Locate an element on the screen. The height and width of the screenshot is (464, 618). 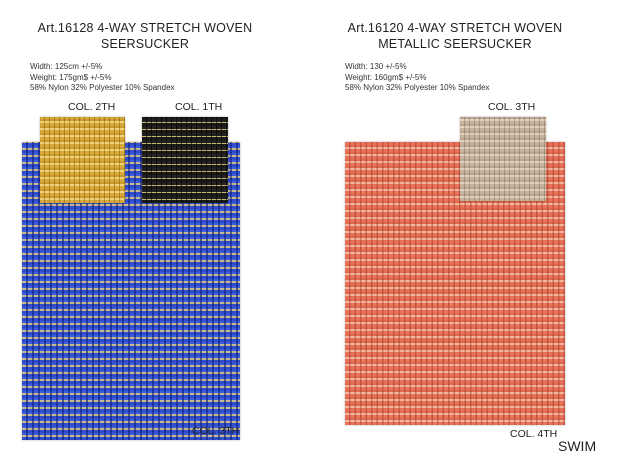
category-label: SWIM is located at coordinates (577, 446).